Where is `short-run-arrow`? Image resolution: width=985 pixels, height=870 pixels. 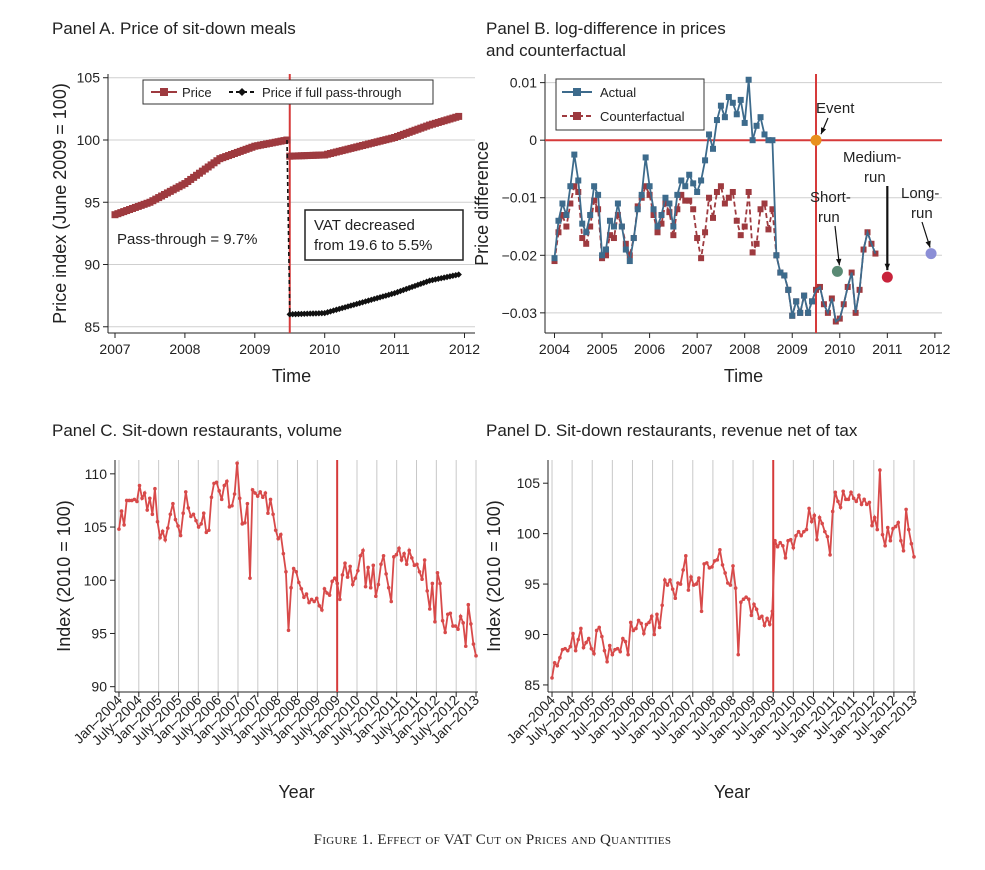
short-run-arrow is located at coordinates (837, 245).